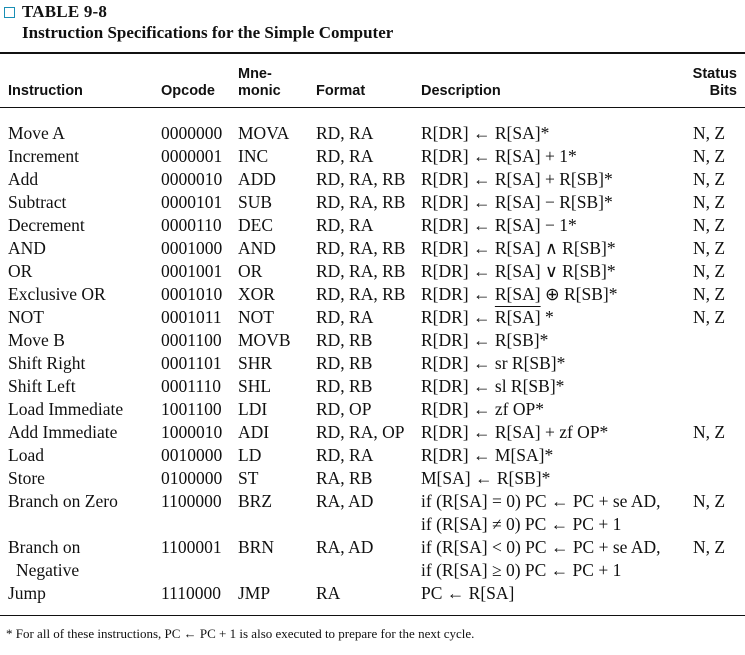 The image size is (745, 655). What do you see at coordinates (256, 294) in the screenshot?
I see `mnemonic-cell: XOR` at bounding box center [256, 294].